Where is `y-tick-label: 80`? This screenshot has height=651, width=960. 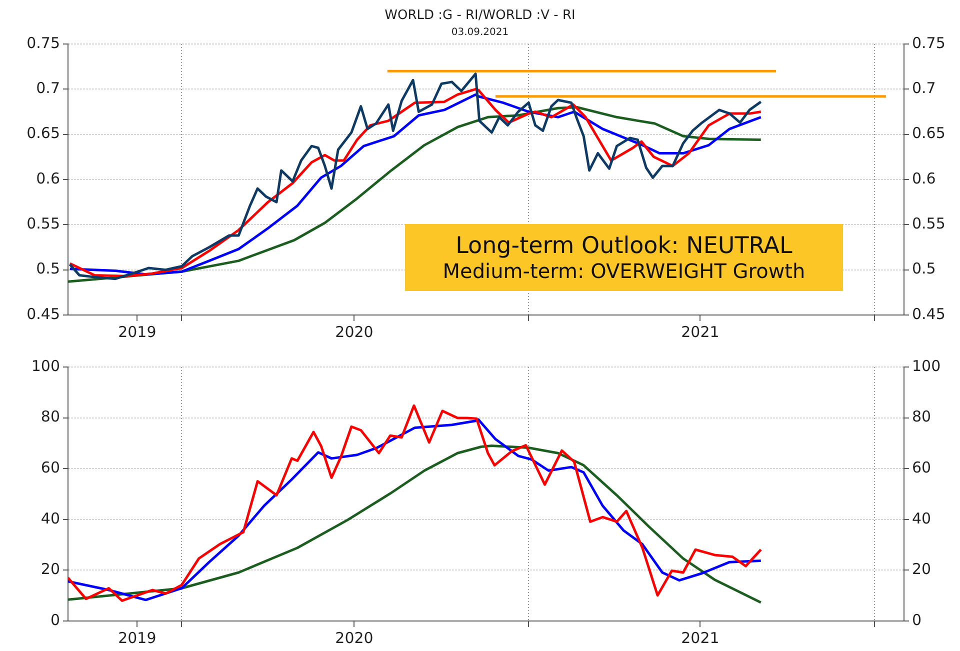
y-tick-label: 80 is located at coordinates (50, 417).